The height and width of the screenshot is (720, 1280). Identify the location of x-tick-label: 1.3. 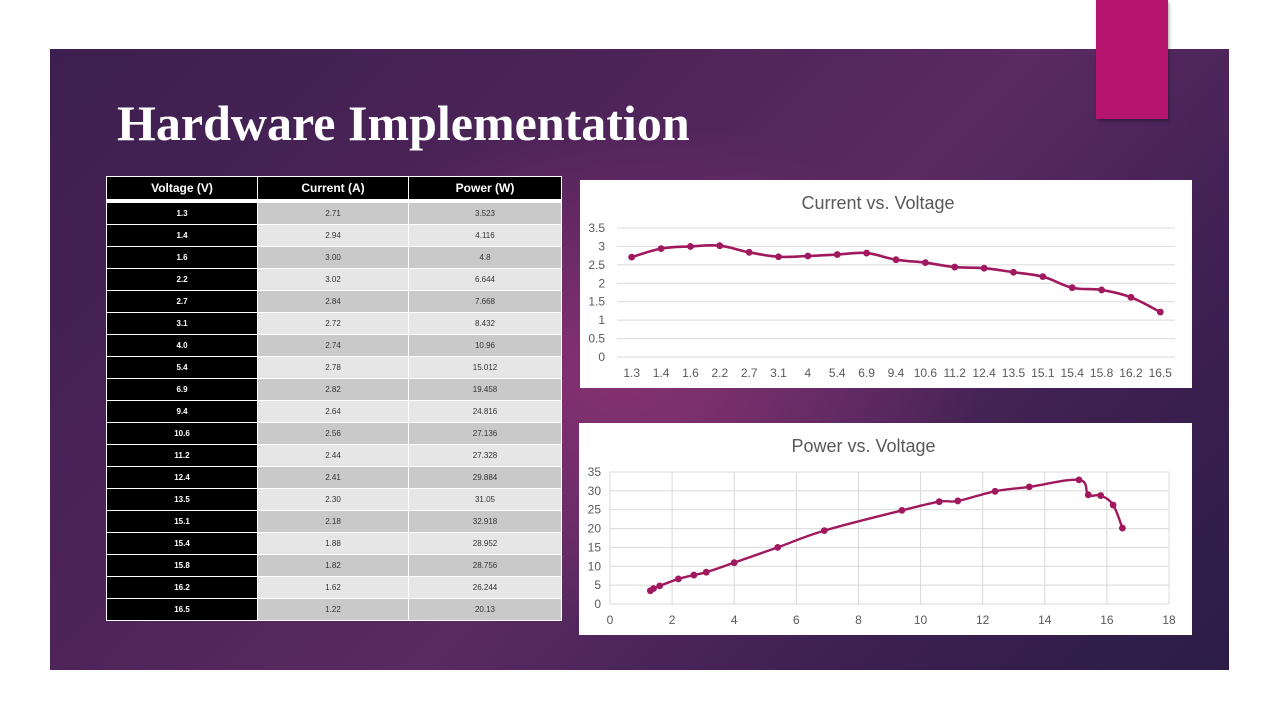
(631, 373).